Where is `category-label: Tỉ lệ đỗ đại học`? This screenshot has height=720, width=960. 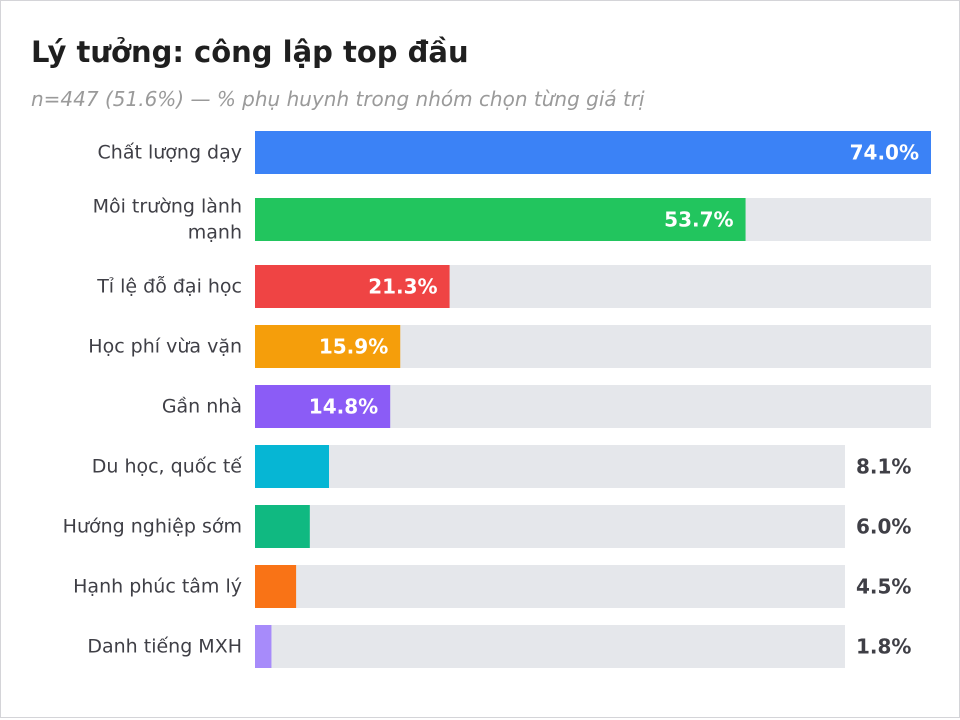
category-label: Tỉ lệ đỗ đại học is located at coordinates (169, 286).